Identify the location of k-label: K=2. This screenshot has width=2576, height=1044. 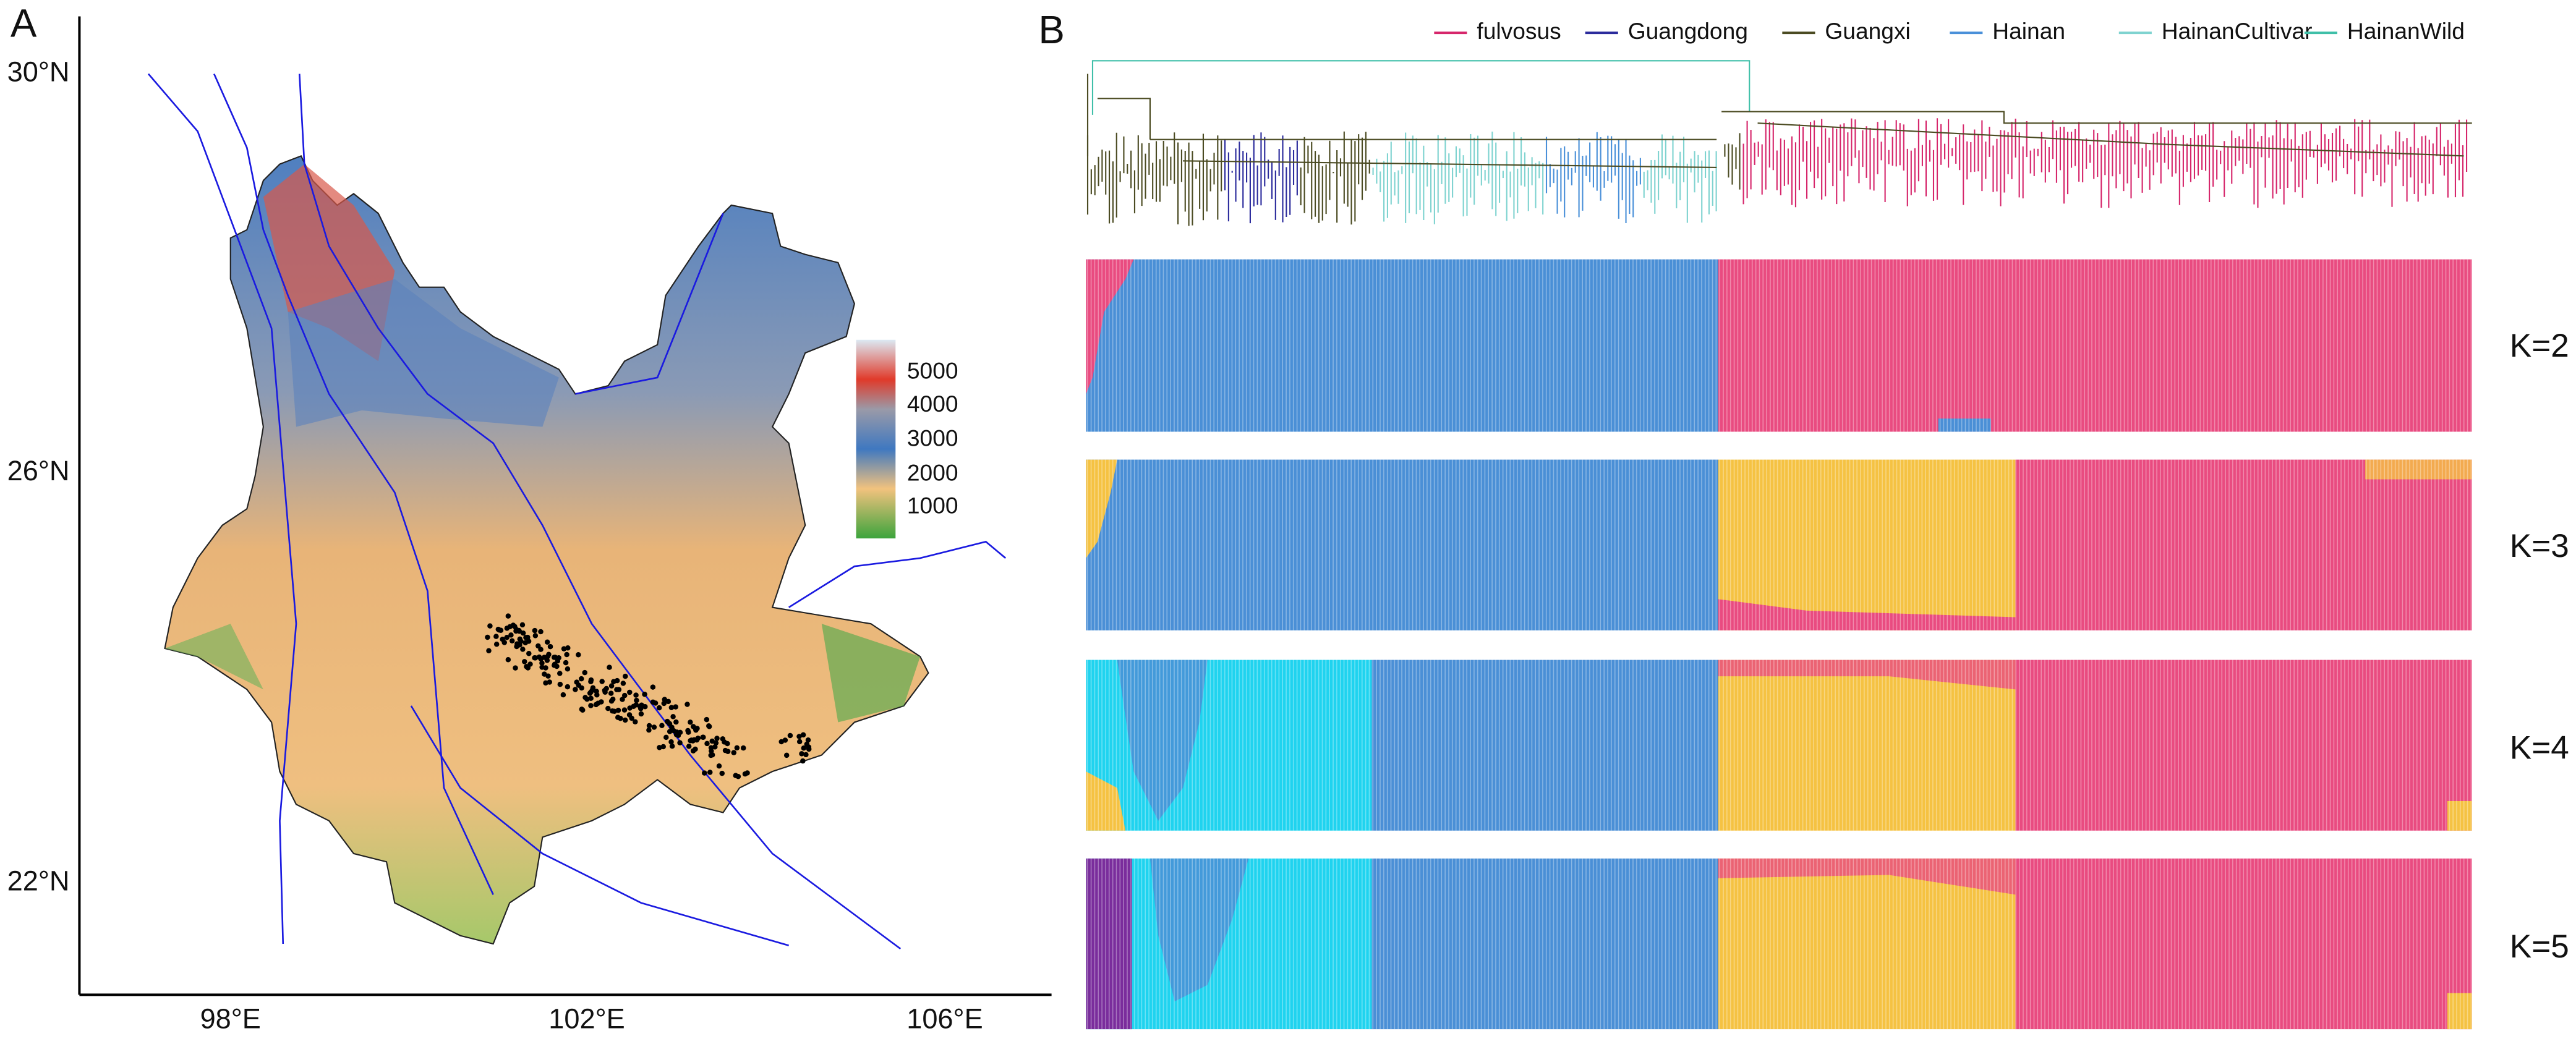
(2539, 346).